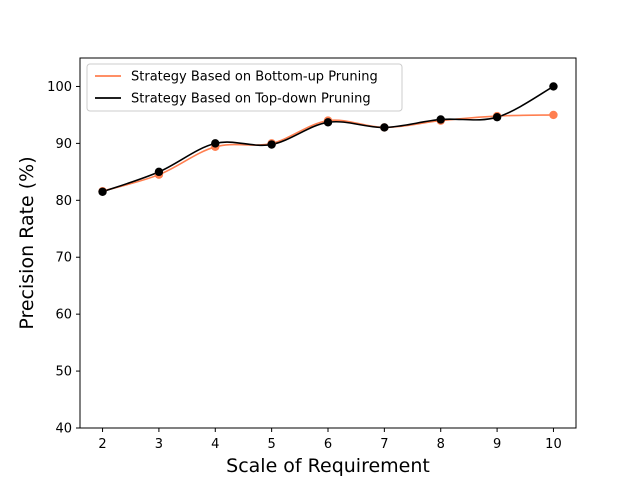 This screenshot has width=640, height=480. I want to click on x-axis-title: Scale of Requirement, so click(328, 466).